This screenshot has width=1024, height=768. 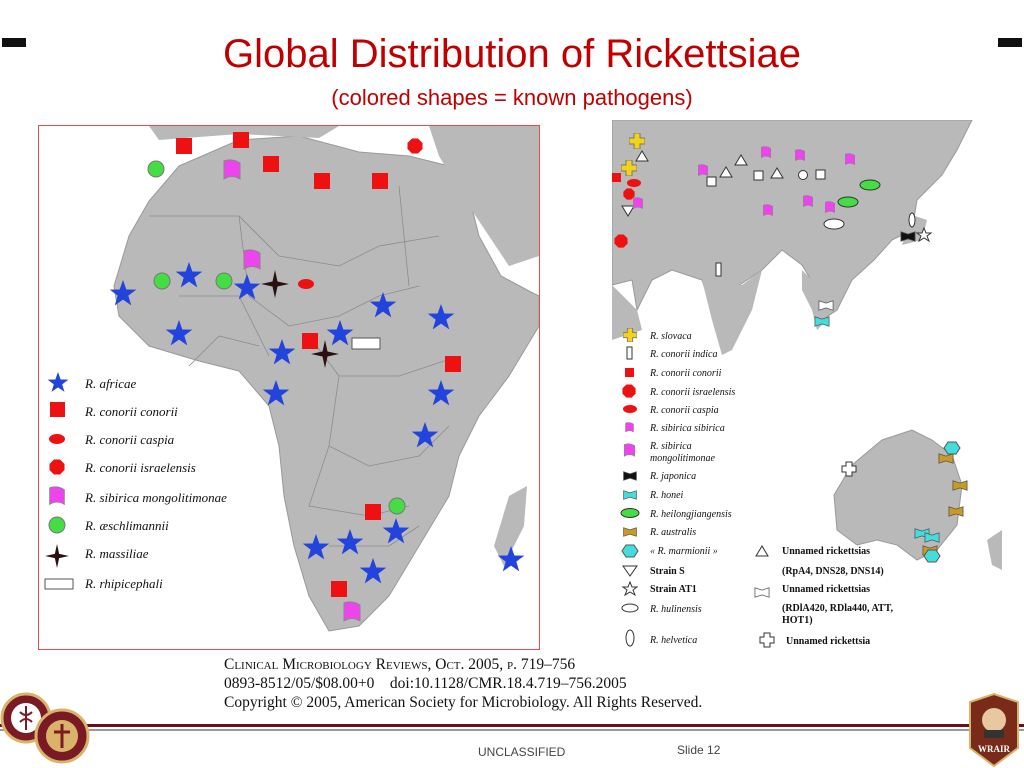 What do you see at coordinates (848, 202) in the screenshot?
I see `green-oval-marker` at bounding box center [848, 202].